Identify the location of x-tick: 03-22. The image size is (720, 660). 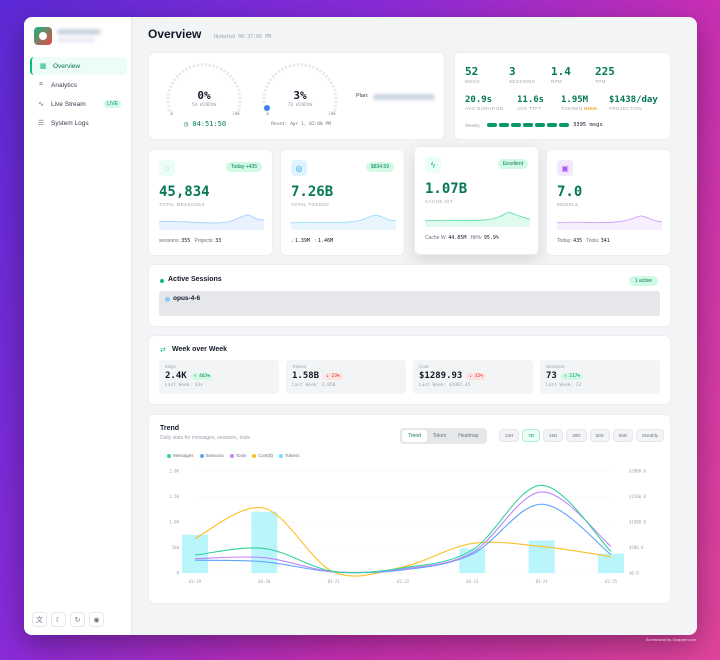
(403, 581).